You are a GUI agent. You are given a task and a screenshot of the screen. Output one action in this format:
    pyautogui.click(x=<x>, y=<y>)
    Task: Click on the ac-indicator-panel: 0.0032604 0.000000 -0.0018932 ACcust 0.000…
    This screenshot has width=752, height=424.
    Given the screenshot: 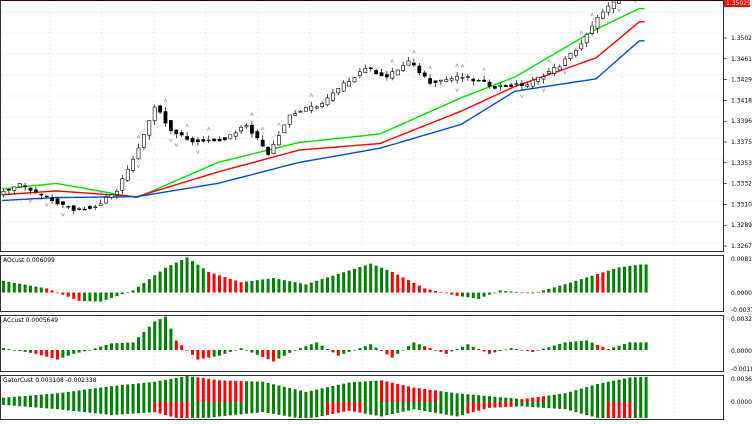 What is the action you would take?
    pyautogui.click(x=377, y=344)
    